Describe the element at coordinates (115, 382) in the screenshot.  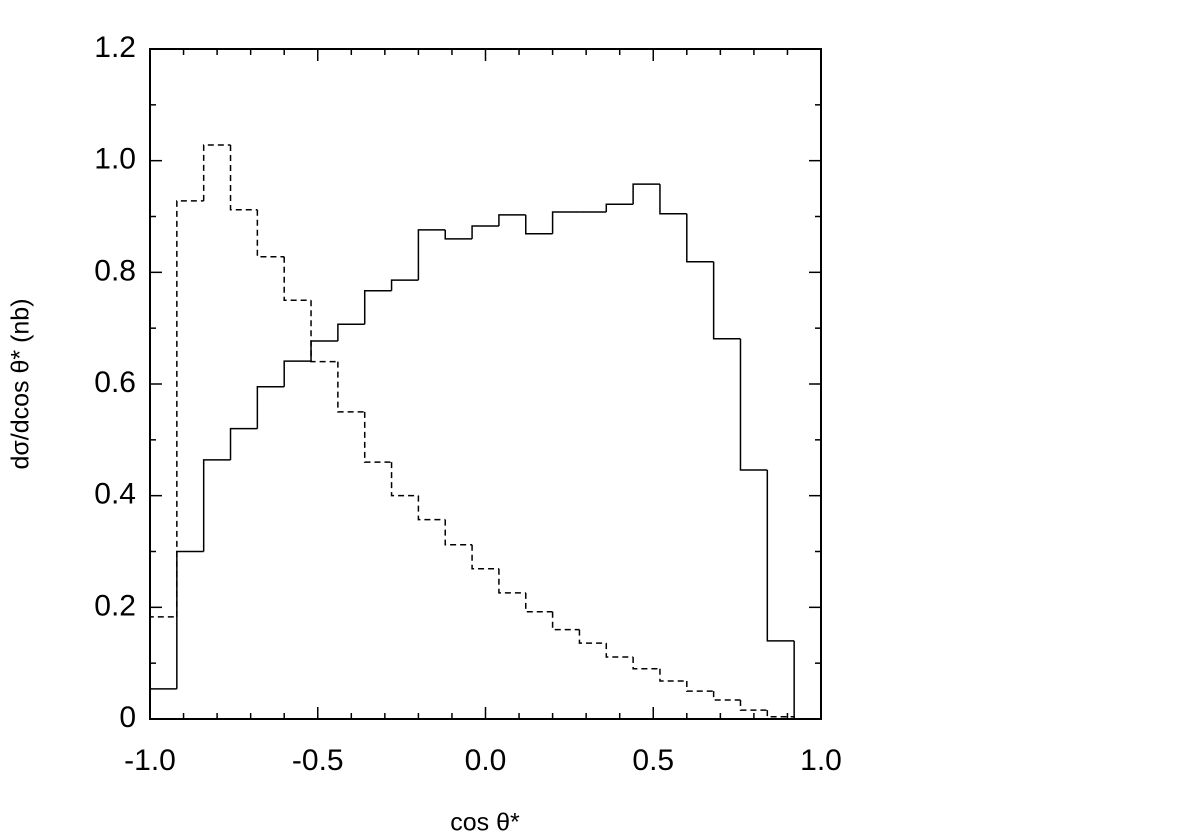
I see `y-tick-label: 0.6` at that location.